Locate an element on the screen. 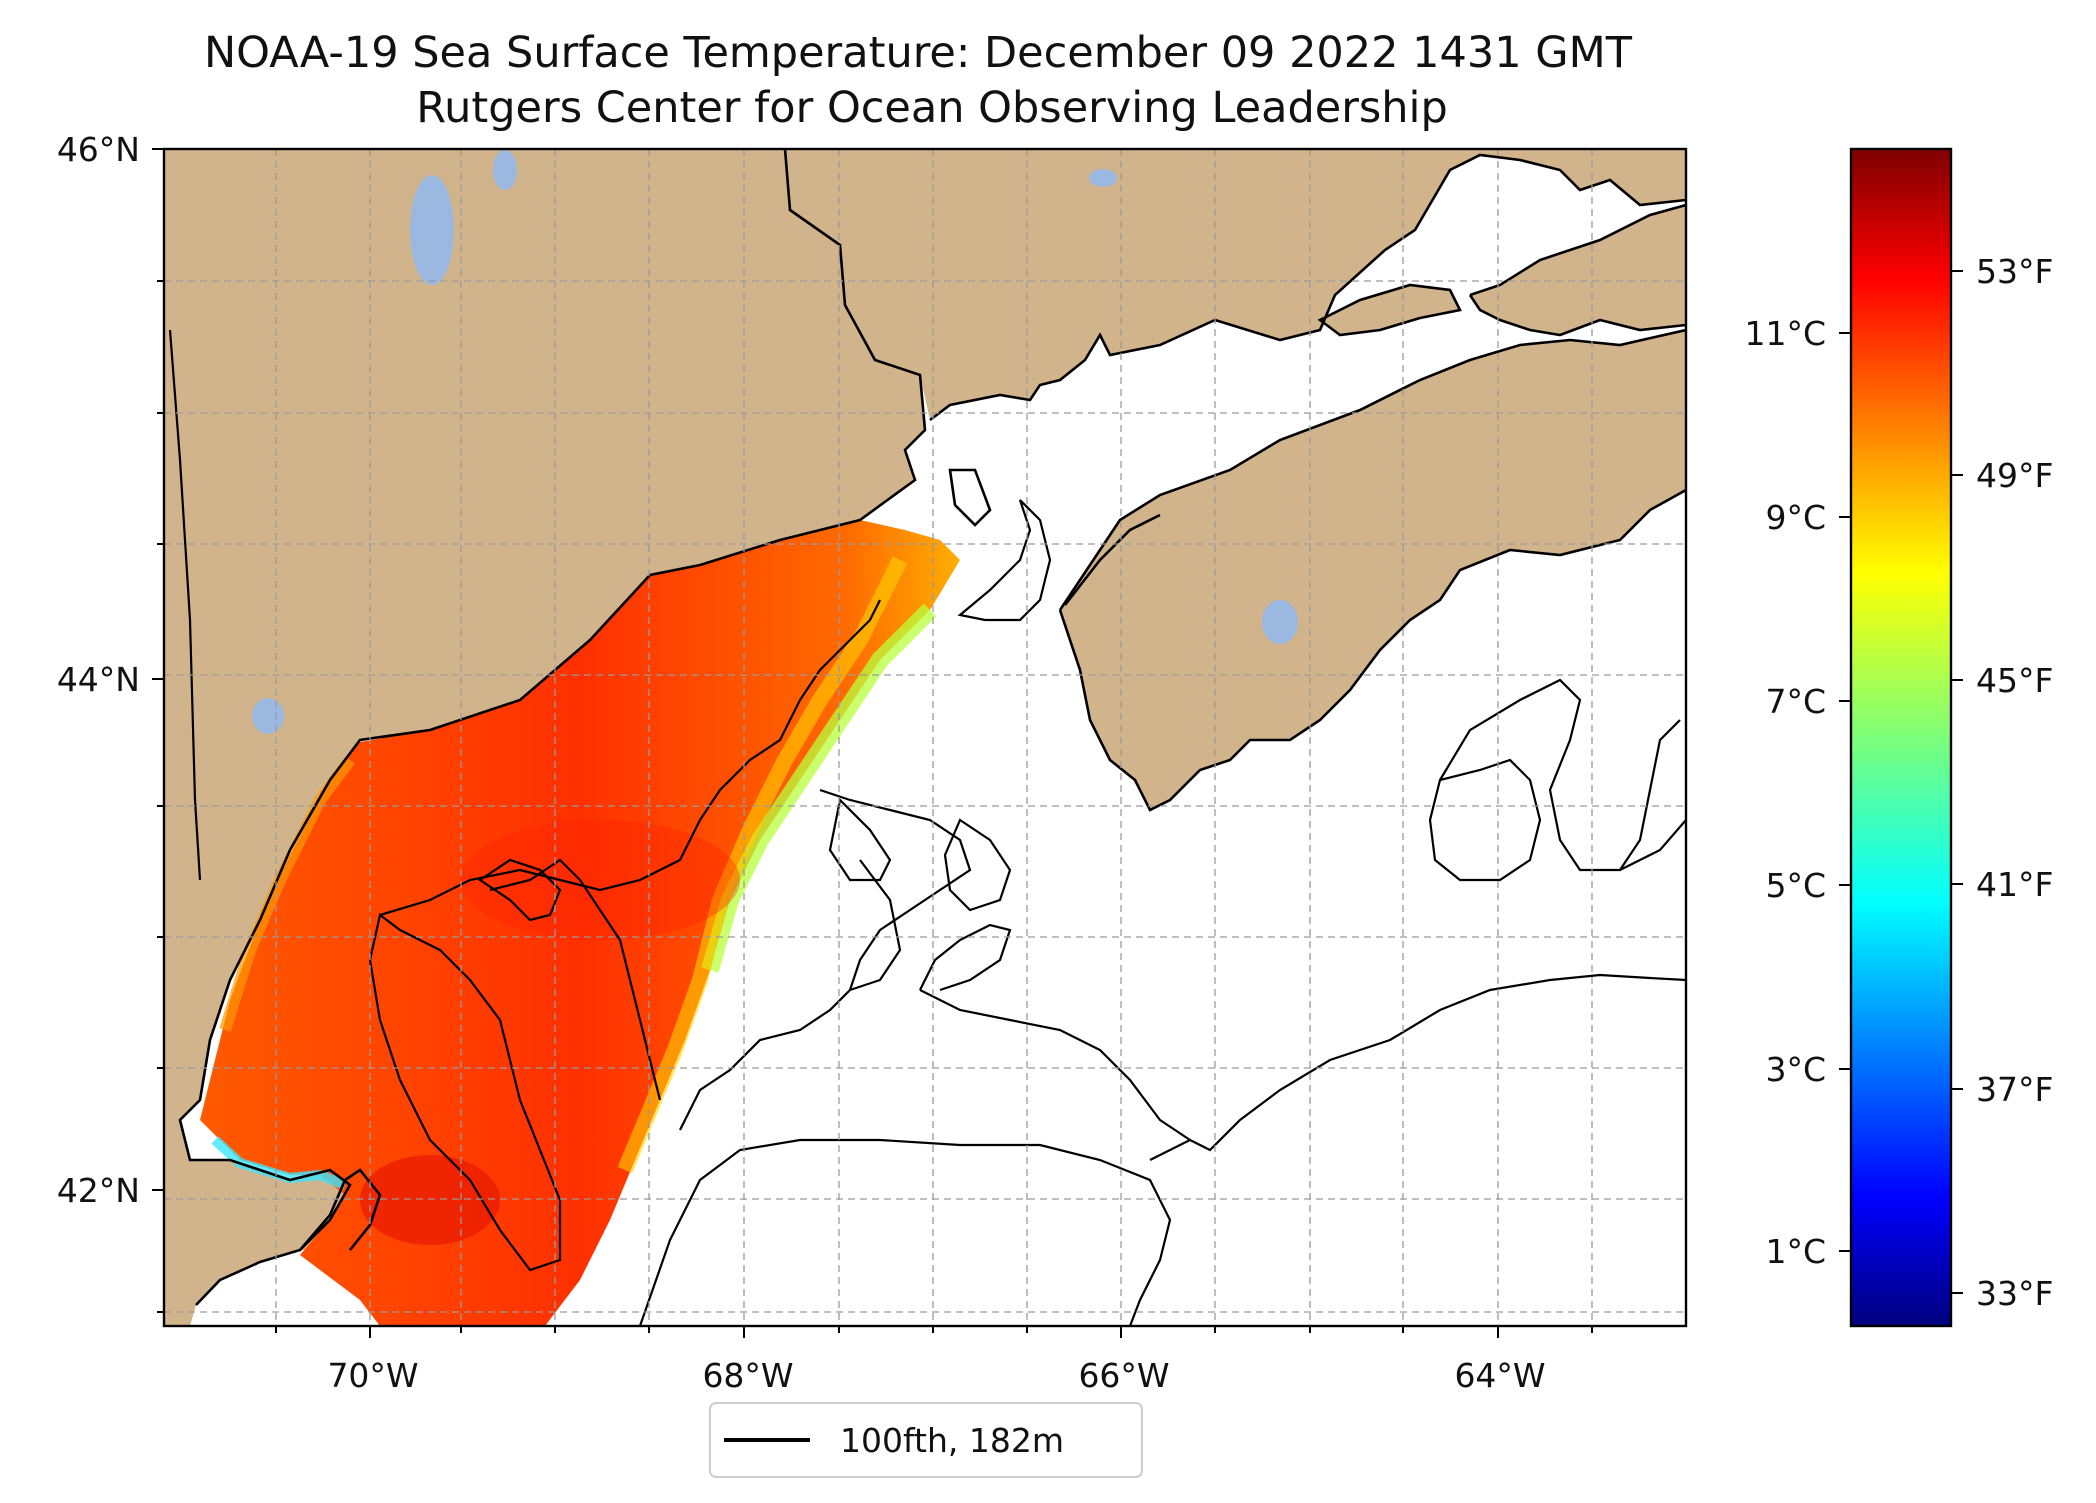 The image size is (2096, 1503). lake-nova-scotia is located at coordinates (1280, 622).